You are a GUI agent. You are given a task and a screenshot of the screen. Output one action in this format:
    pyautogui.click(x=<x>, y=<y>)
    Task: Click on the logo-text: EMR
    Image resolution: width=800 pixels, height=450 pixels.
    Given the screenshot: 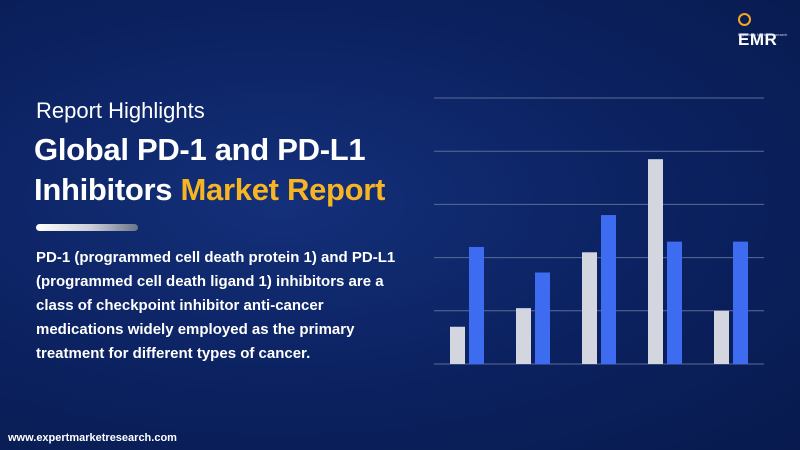 What is the action you would take?
    pyautogui.click(x=758, y=39)
    